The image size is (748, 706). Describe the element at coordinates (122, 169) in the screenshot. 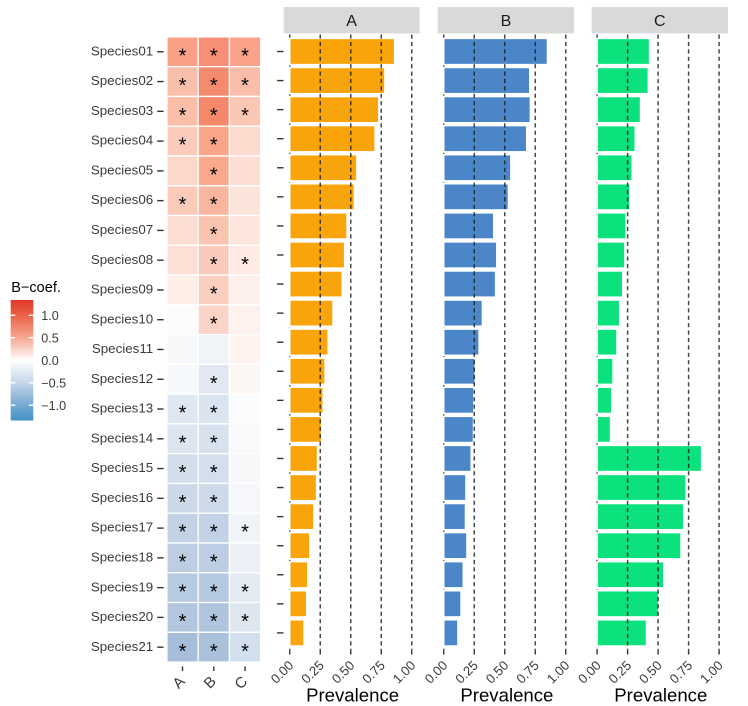

I see `svg-text: Species05` at that location.